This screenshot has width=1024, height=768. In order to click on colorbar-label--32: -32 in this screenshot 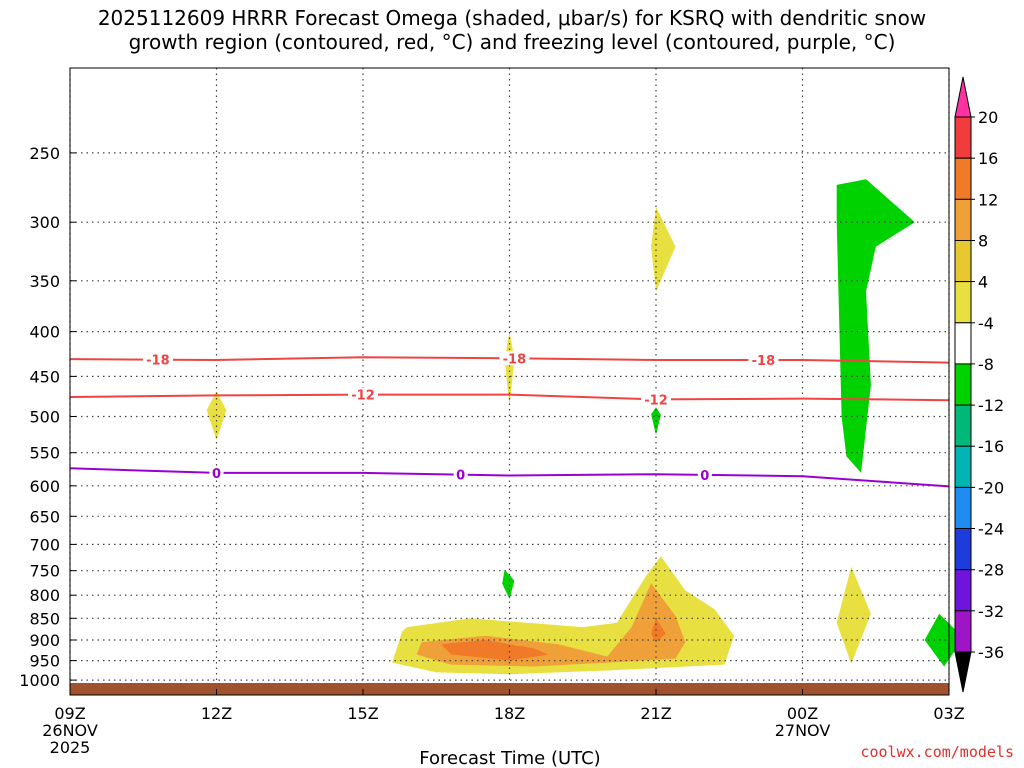, I will do `click(991, 611)`.